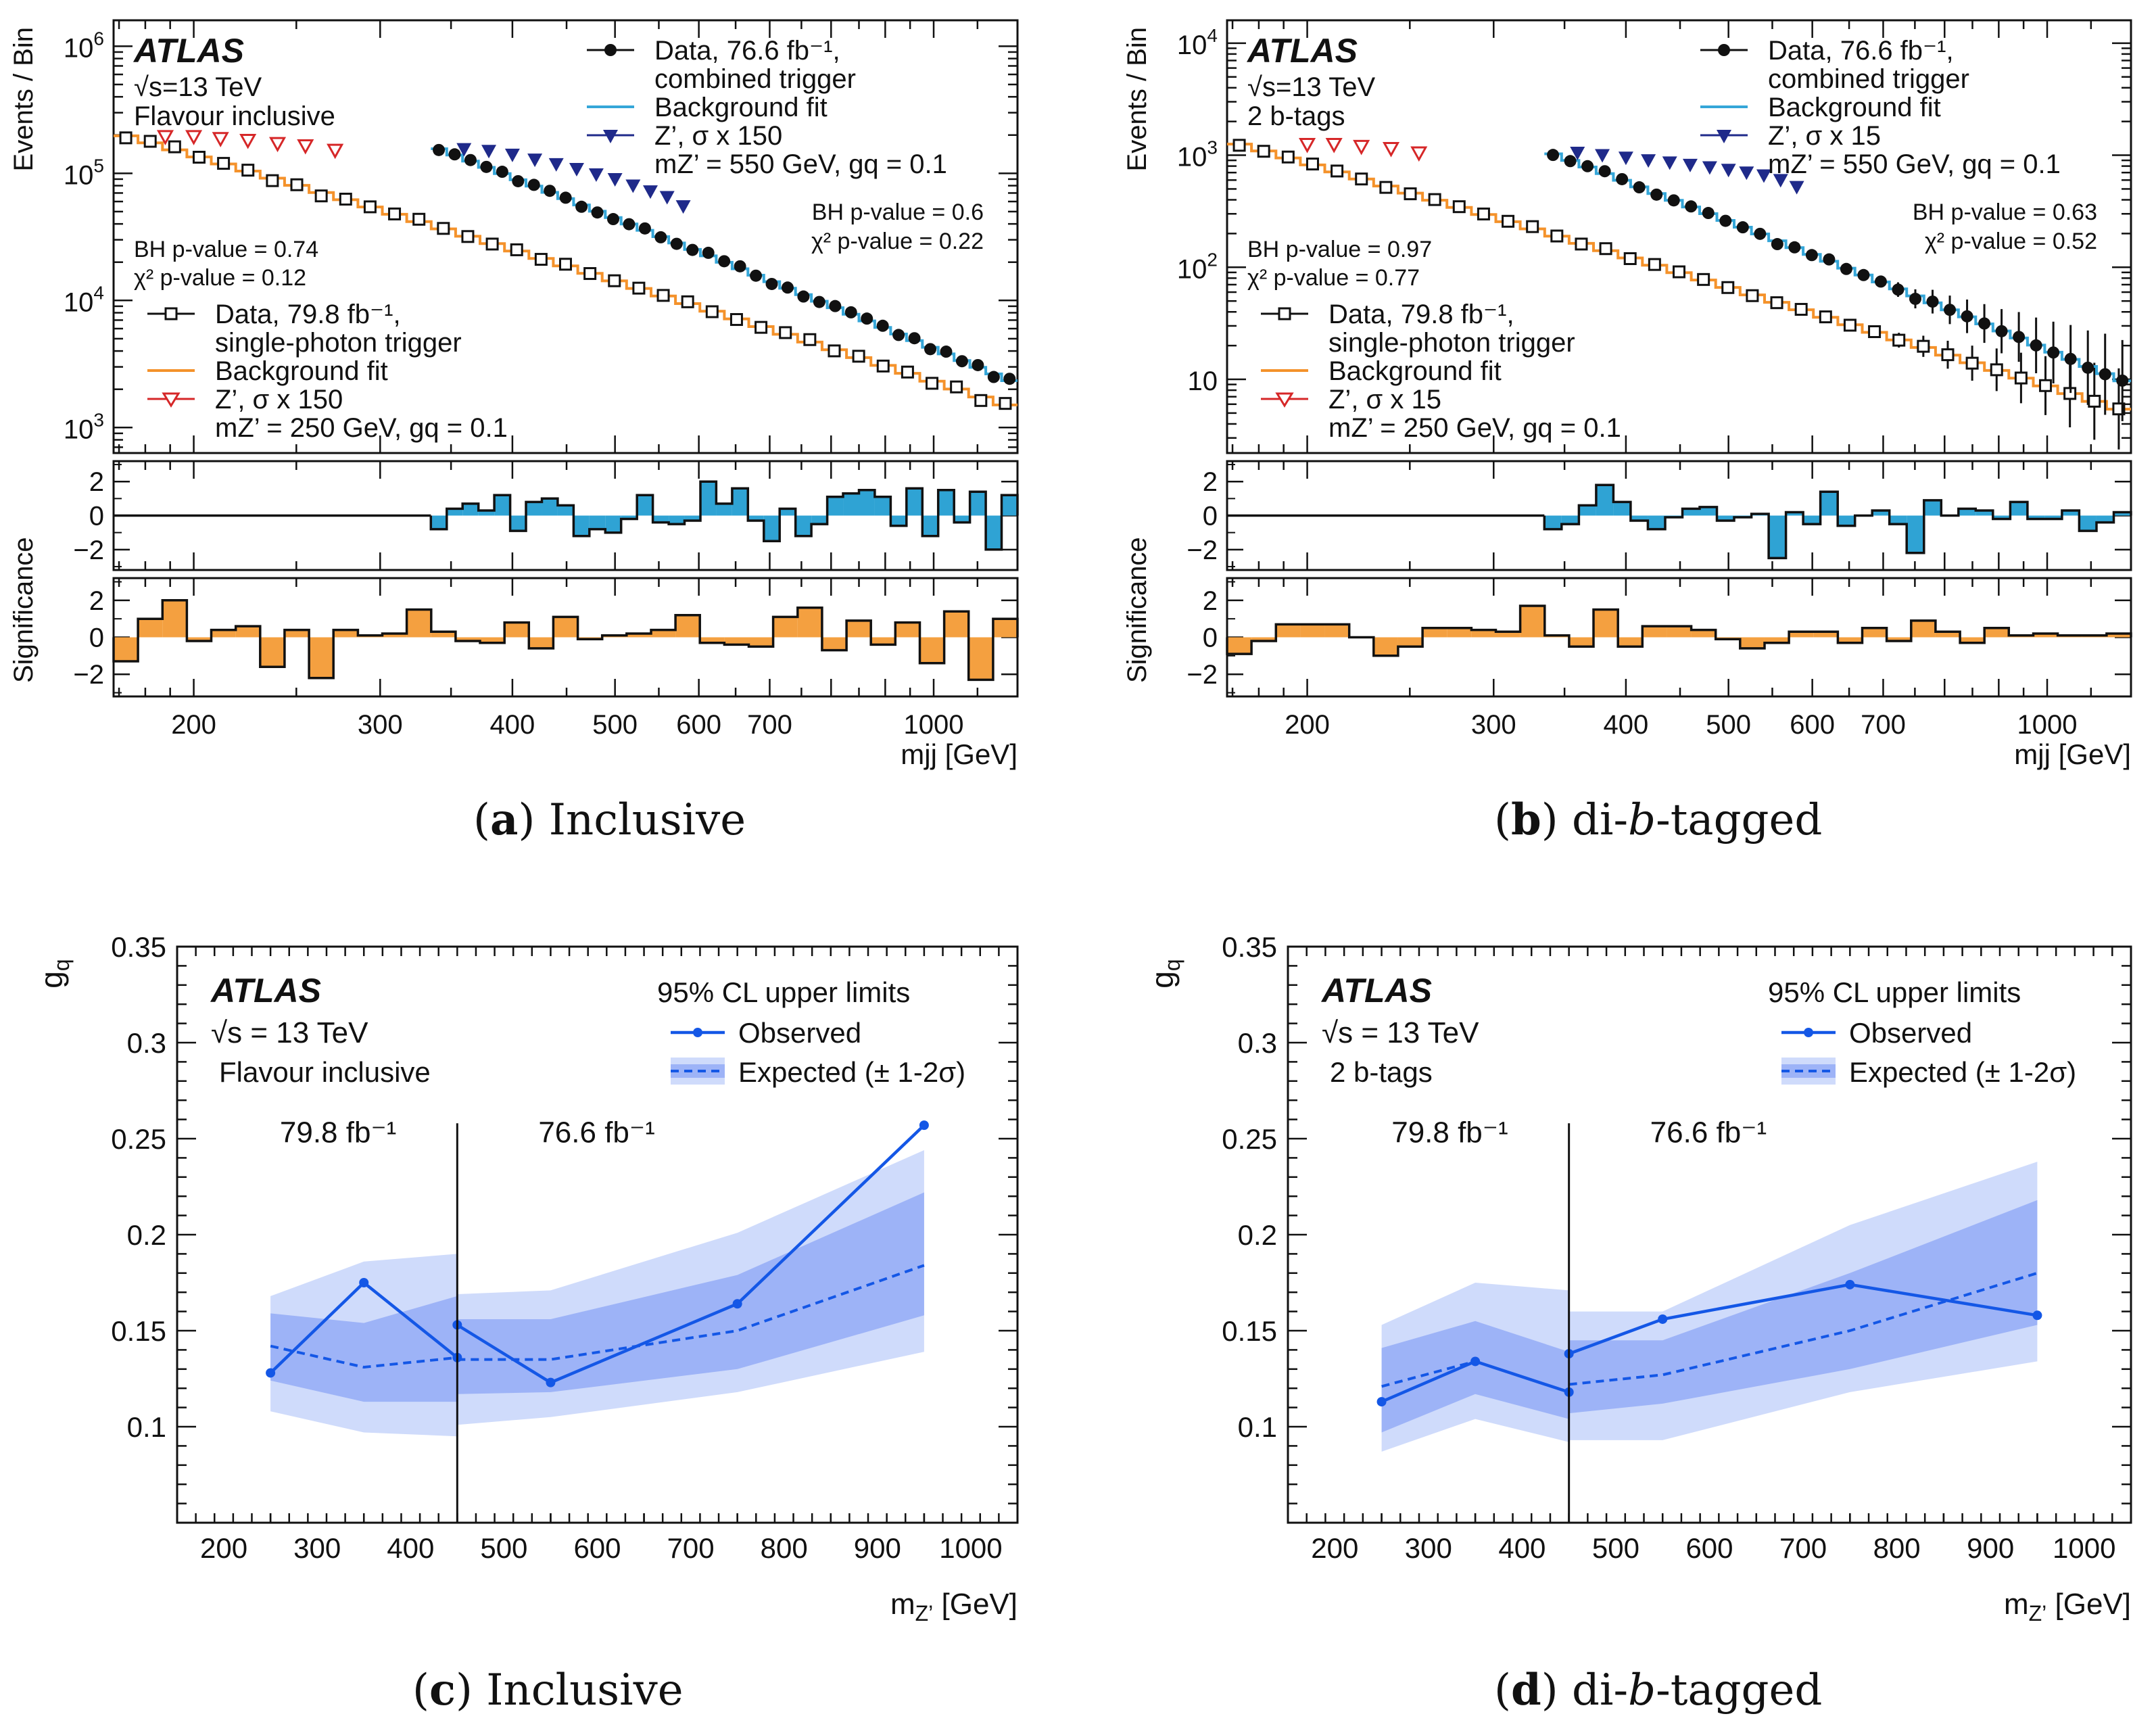  I want to click on sig-tick-label: −2, so click(88, 550).